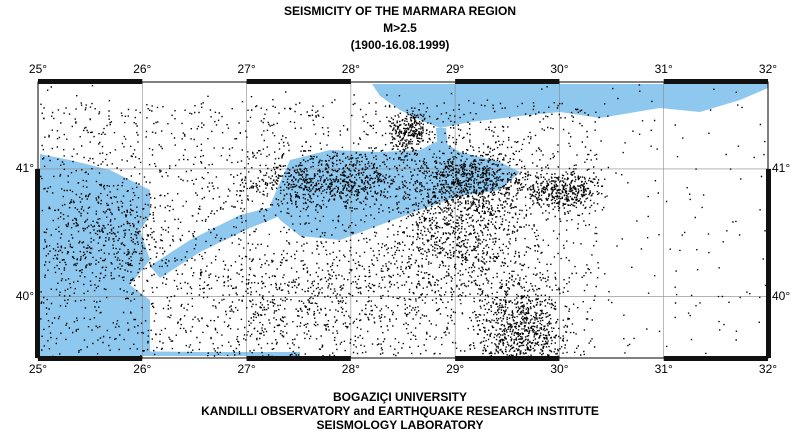  What do you see at coordinates (442, 139) in the screenshot?
I see `bosphorus` at bounding box center [442, 139].